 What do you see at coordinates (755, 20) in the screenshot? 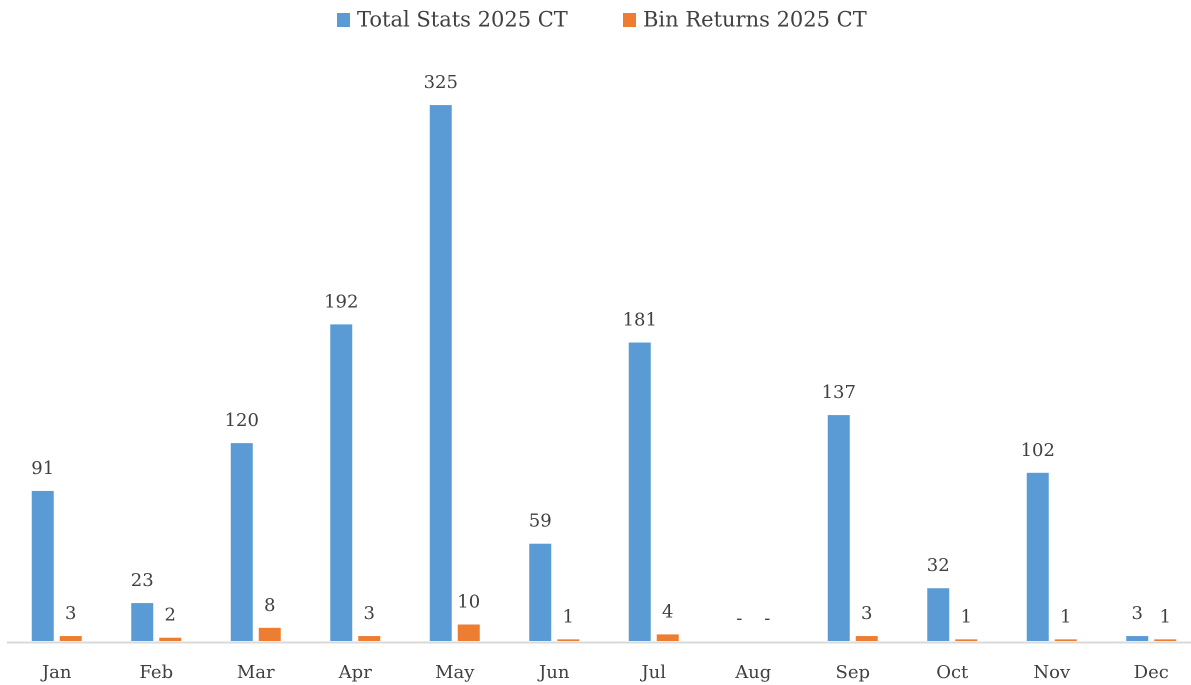
I see `legend-label: Bin Returns 2025 CT` at bounding box center [755, 20].